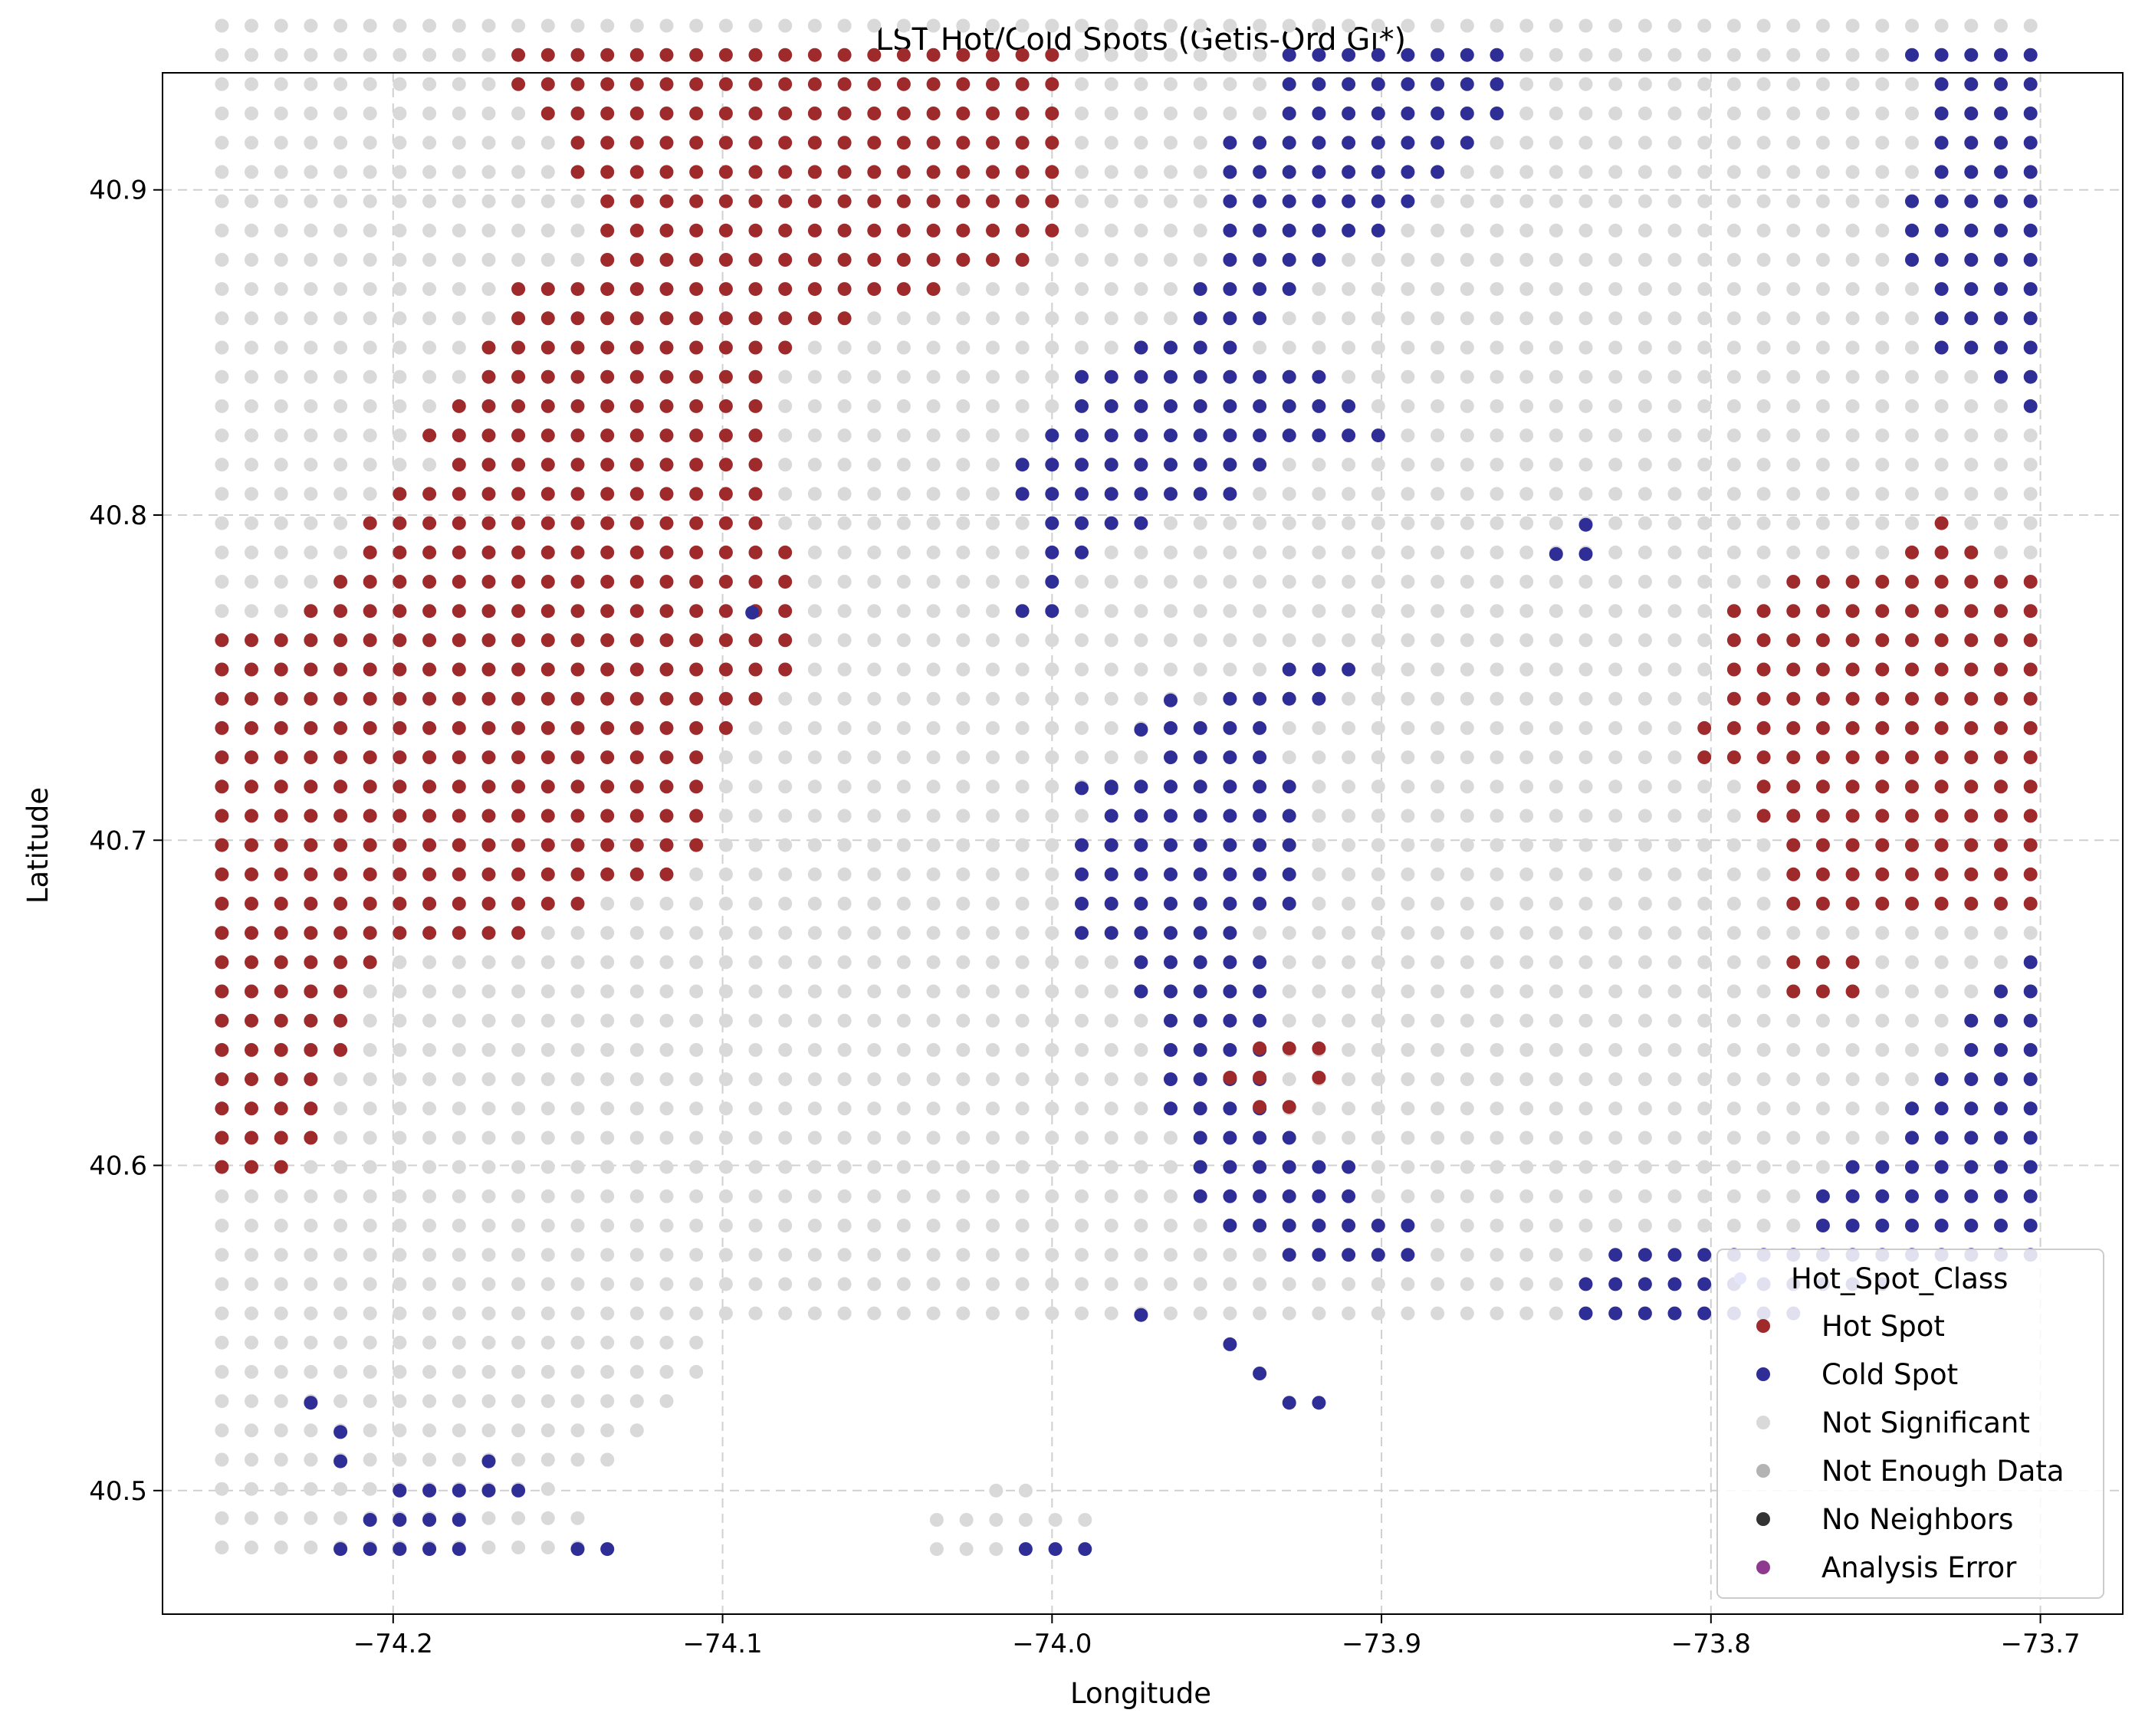  What do you see at coordinates (1763, 1471) in the screenshot?
I see `legend-marker` at bounding box center [1763, 1471].